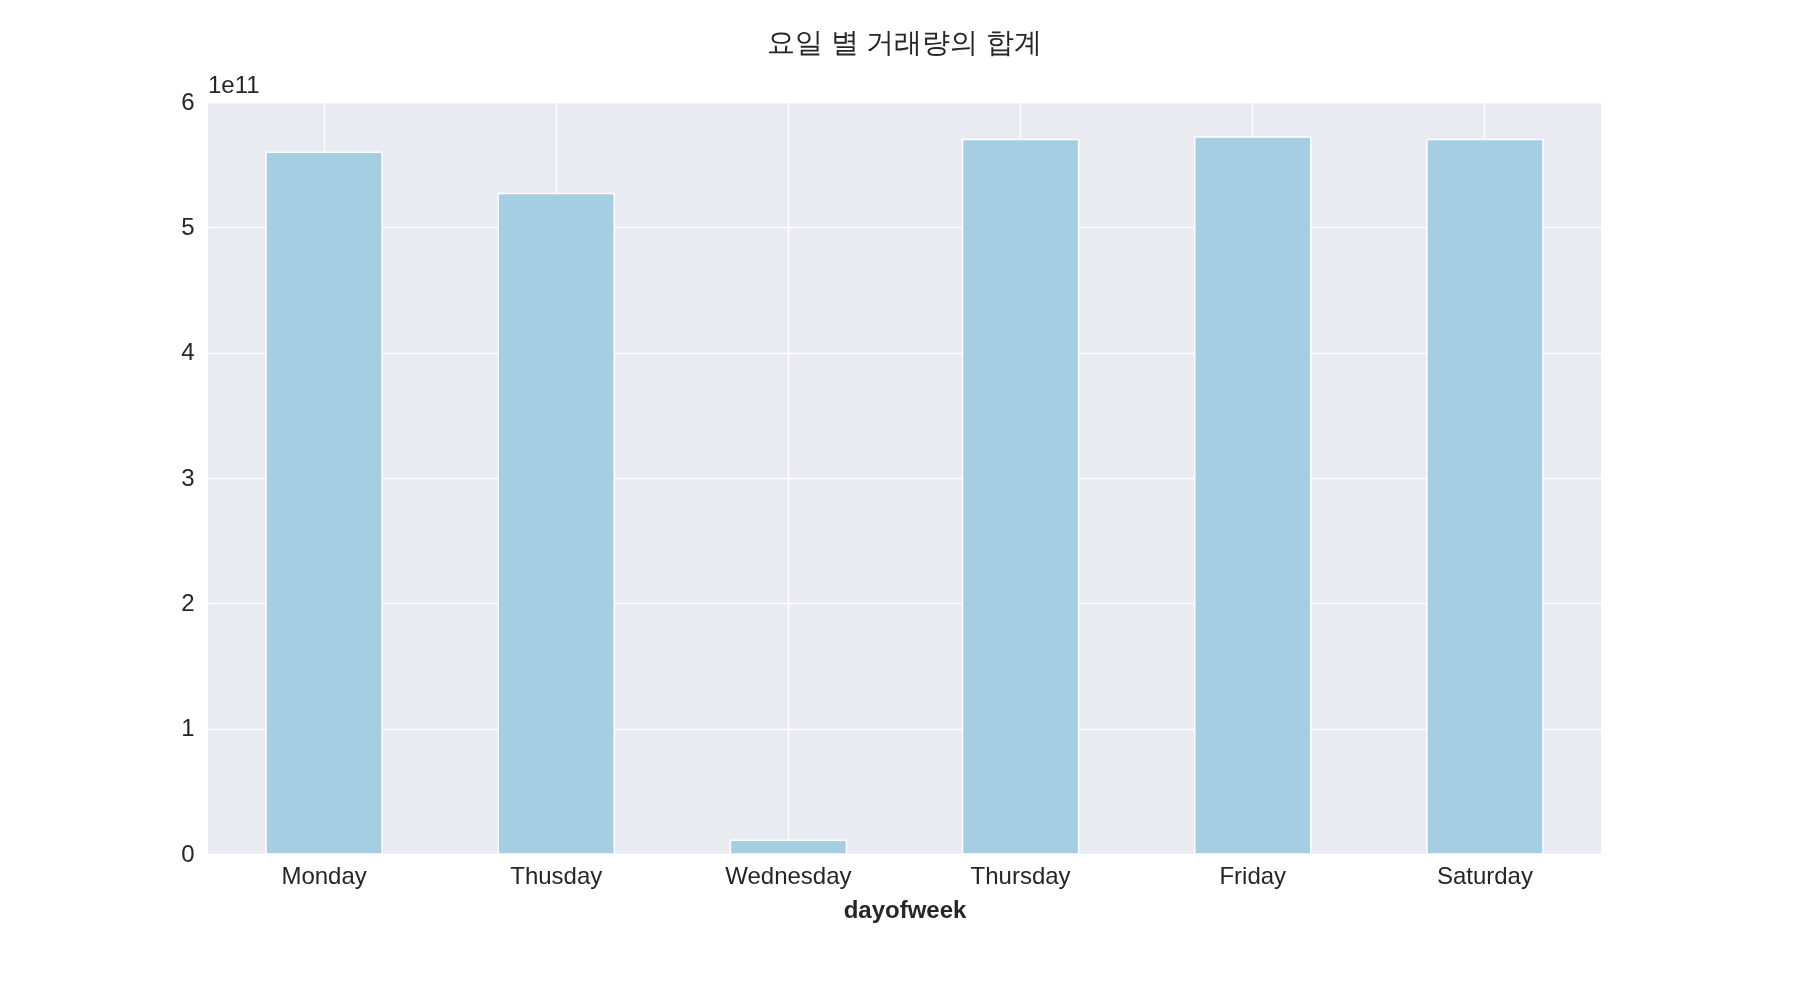 This screenshot has height=1000, width=1800. Describe the element at coordinates (188, 352) in the screenshot. I see `y-tick-label: 4` at that location.